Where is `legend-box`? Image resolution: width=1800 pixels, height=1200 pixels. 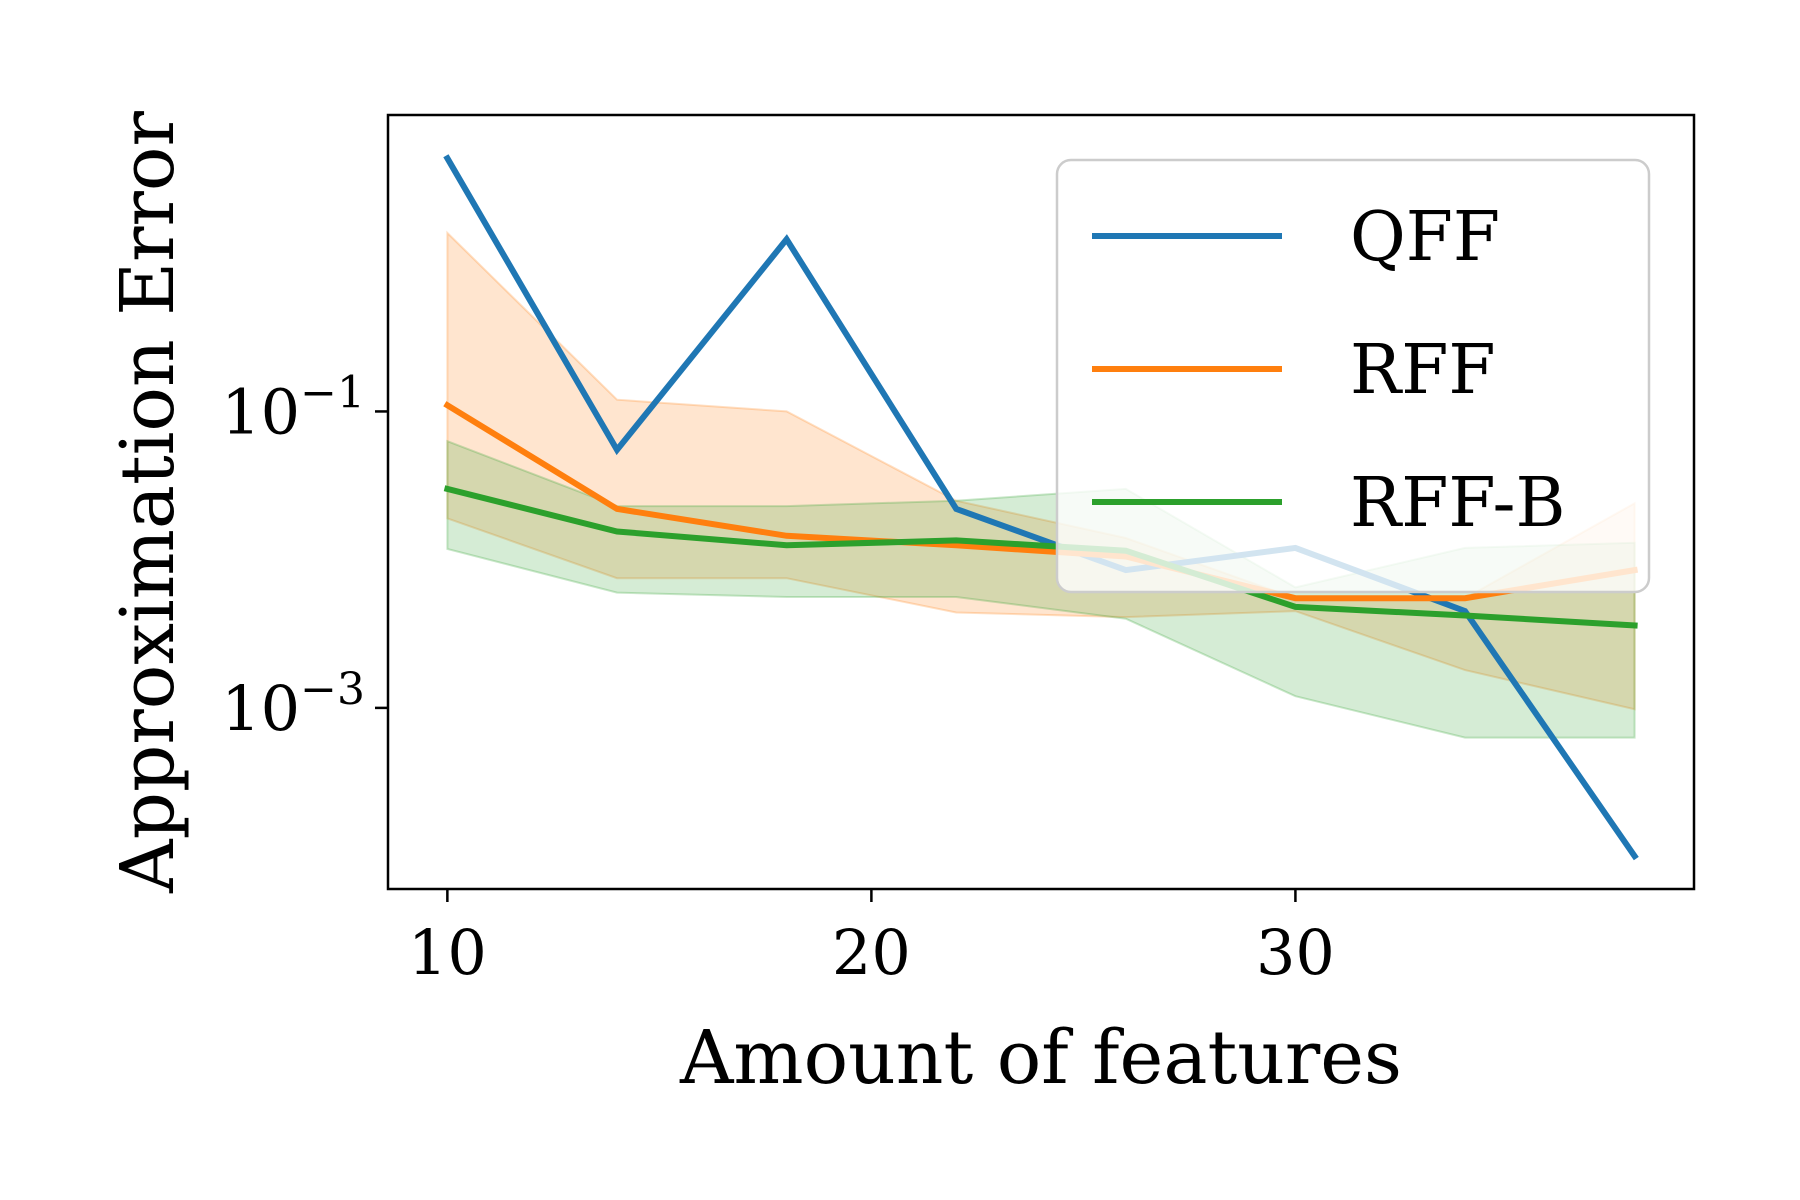
legend-box is located at coordinates (1353, 376).